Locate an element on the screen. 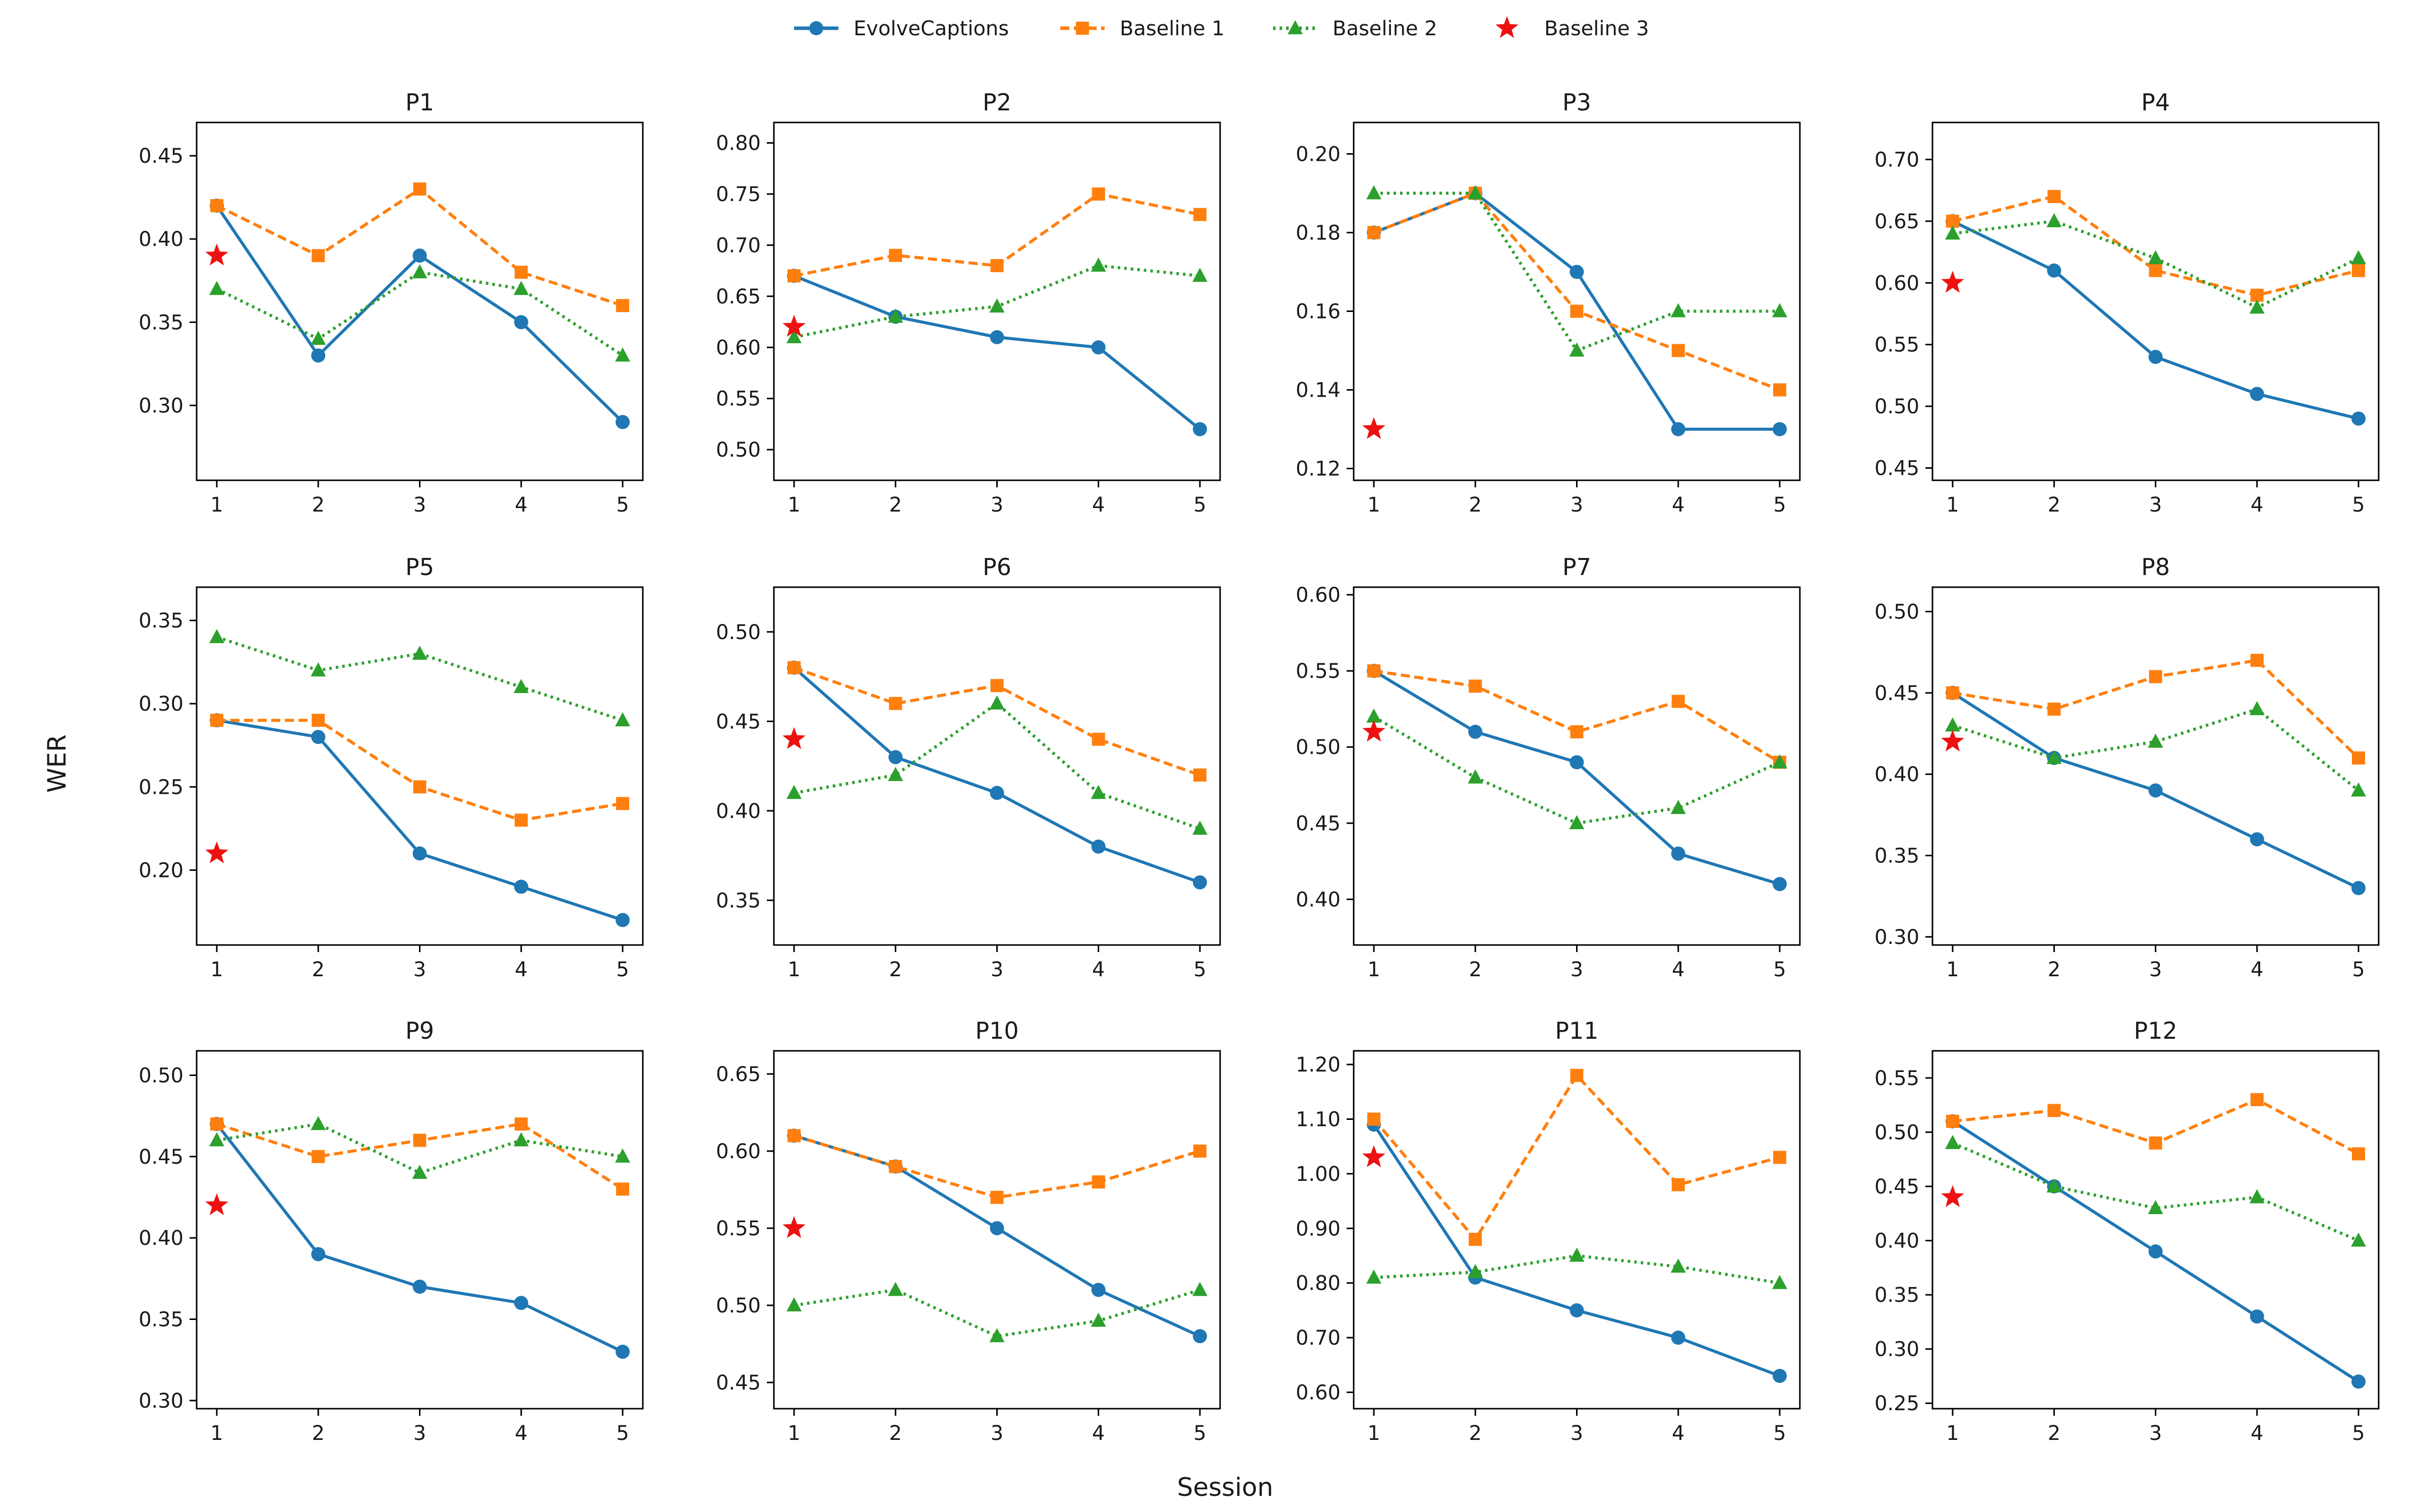  y-tick-label: 0.65 is located at coordinates (738, 1074).